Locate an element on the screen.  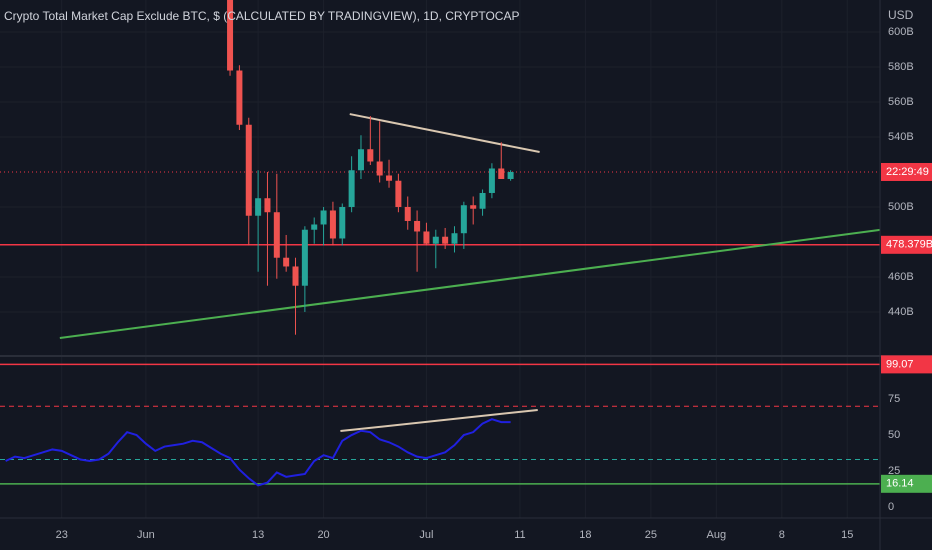
level-label: 16.14 is located at coordinates (900, 484).